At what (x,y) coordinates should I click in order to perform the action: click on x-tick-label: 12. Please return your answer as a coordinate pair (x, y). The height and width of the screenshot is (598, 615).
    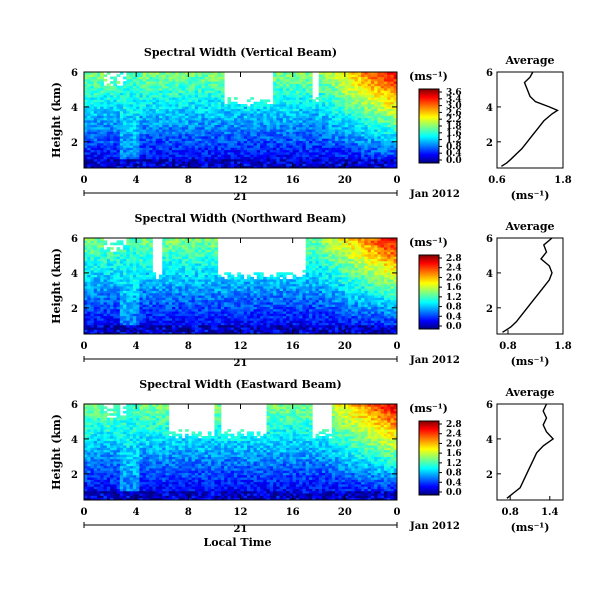
    Looking at the image, I should click on (241, 180).